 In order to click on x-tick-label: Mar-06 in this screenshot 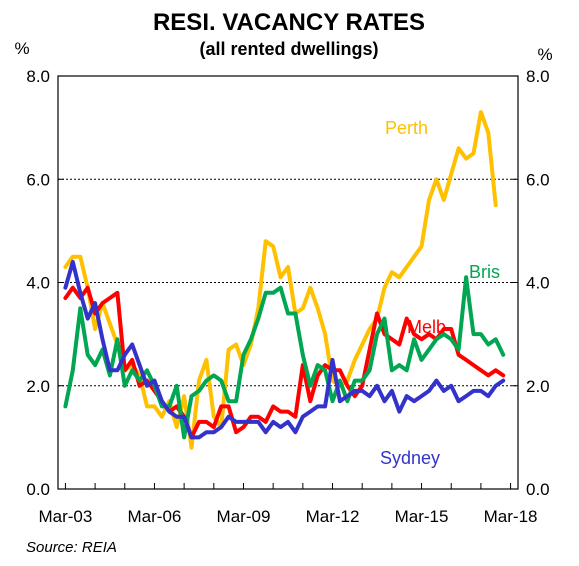, I will do `click(155, 516)`.